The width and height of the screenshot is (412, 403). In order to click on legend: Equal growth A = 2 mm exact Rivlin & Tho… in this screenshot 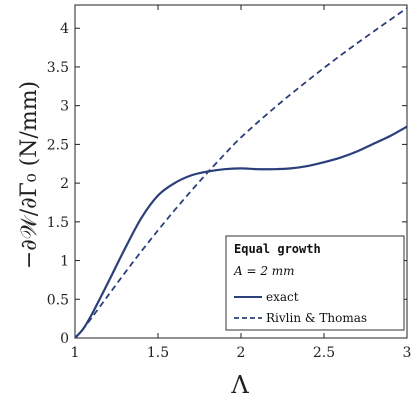, I will do `click(315, 283)`.